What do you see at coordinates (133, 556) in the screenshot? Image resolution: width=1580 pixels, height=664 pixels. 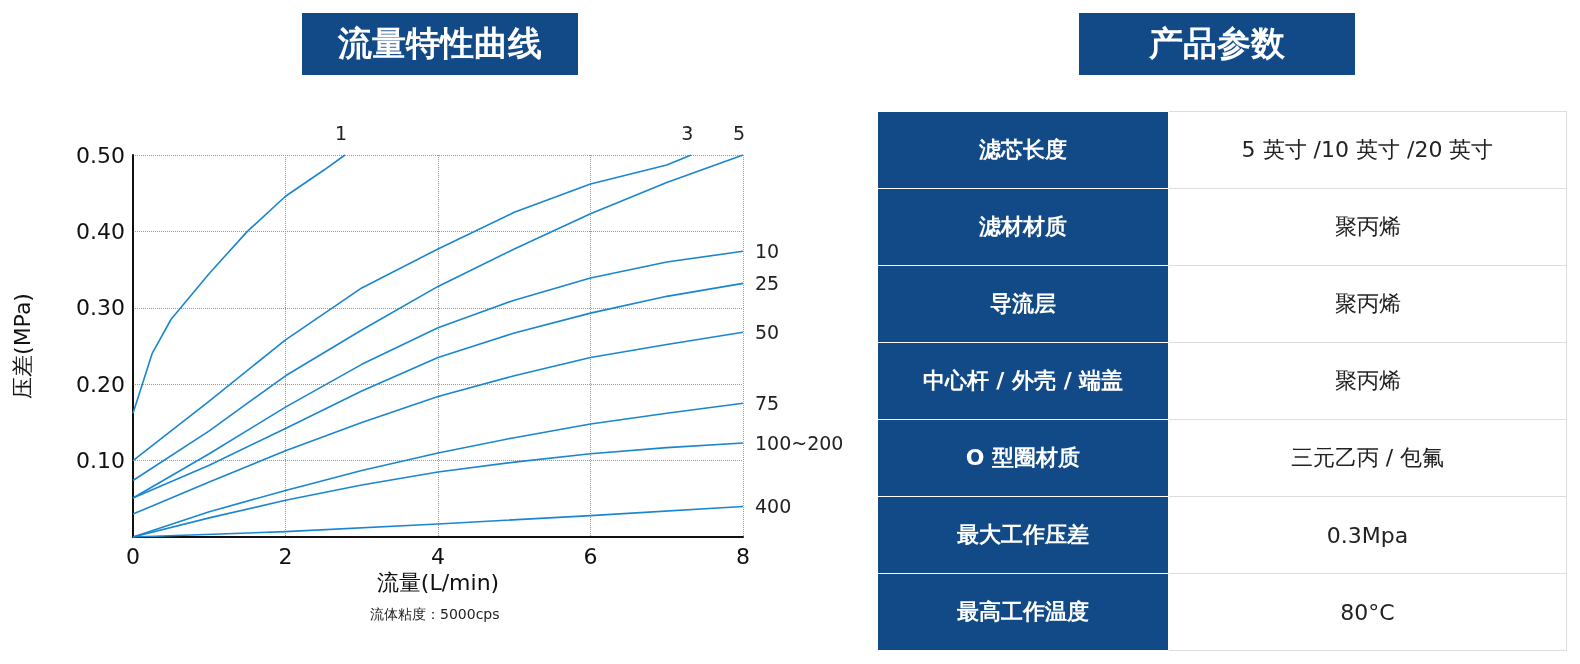 I see `x-tick-label: 0` at bounding box center [133, 556].